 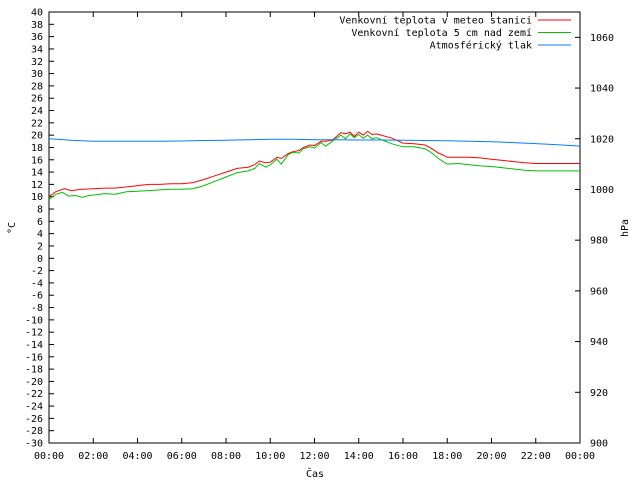 I want to click on y-left-tick-label: 40, so click(x=37, y=13).